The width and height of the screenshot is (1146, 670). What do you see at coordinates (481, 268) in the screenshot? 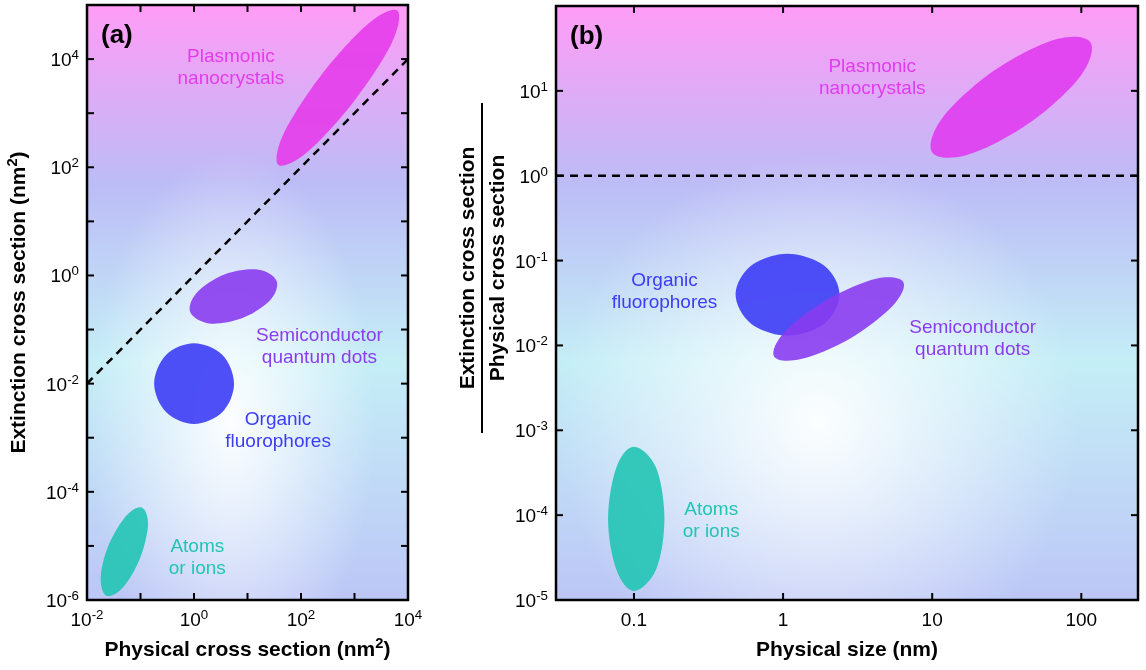
I see `y-axis-title: Extinction cross section Physical cross section` at bounding box center [481, 268].